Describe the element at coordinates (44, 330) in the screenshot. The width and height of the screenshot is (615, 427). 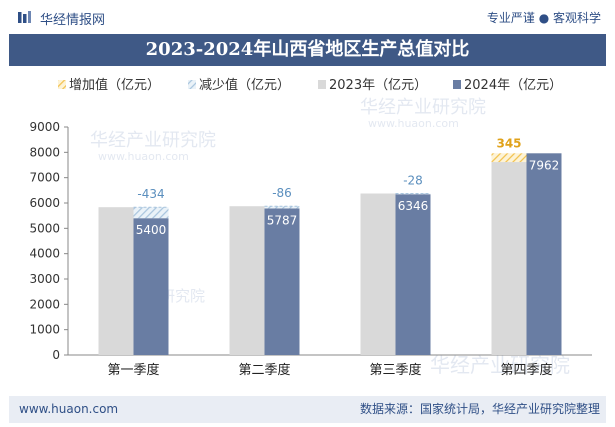
I see `y-tick-label: 1000` at that location.